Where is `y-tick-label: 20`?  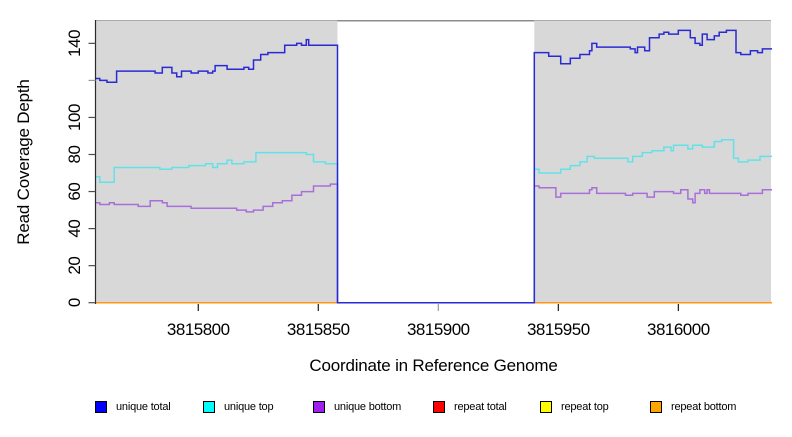
y-tick-label: 20 is located at coordinates (74, 266).